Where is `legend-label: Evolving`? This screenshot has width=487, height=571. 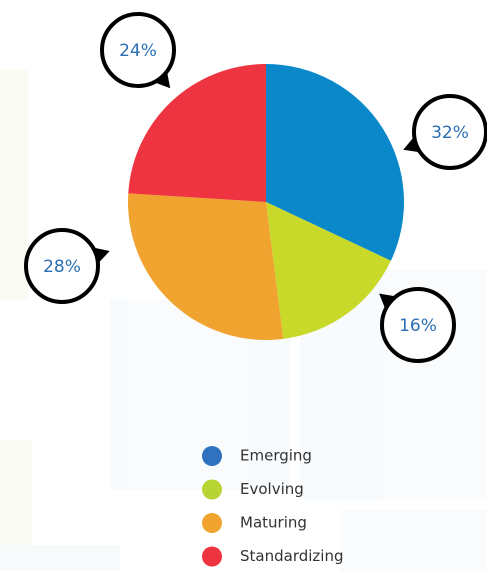 legend-label: Evolving is located at coordinates (272, 489).